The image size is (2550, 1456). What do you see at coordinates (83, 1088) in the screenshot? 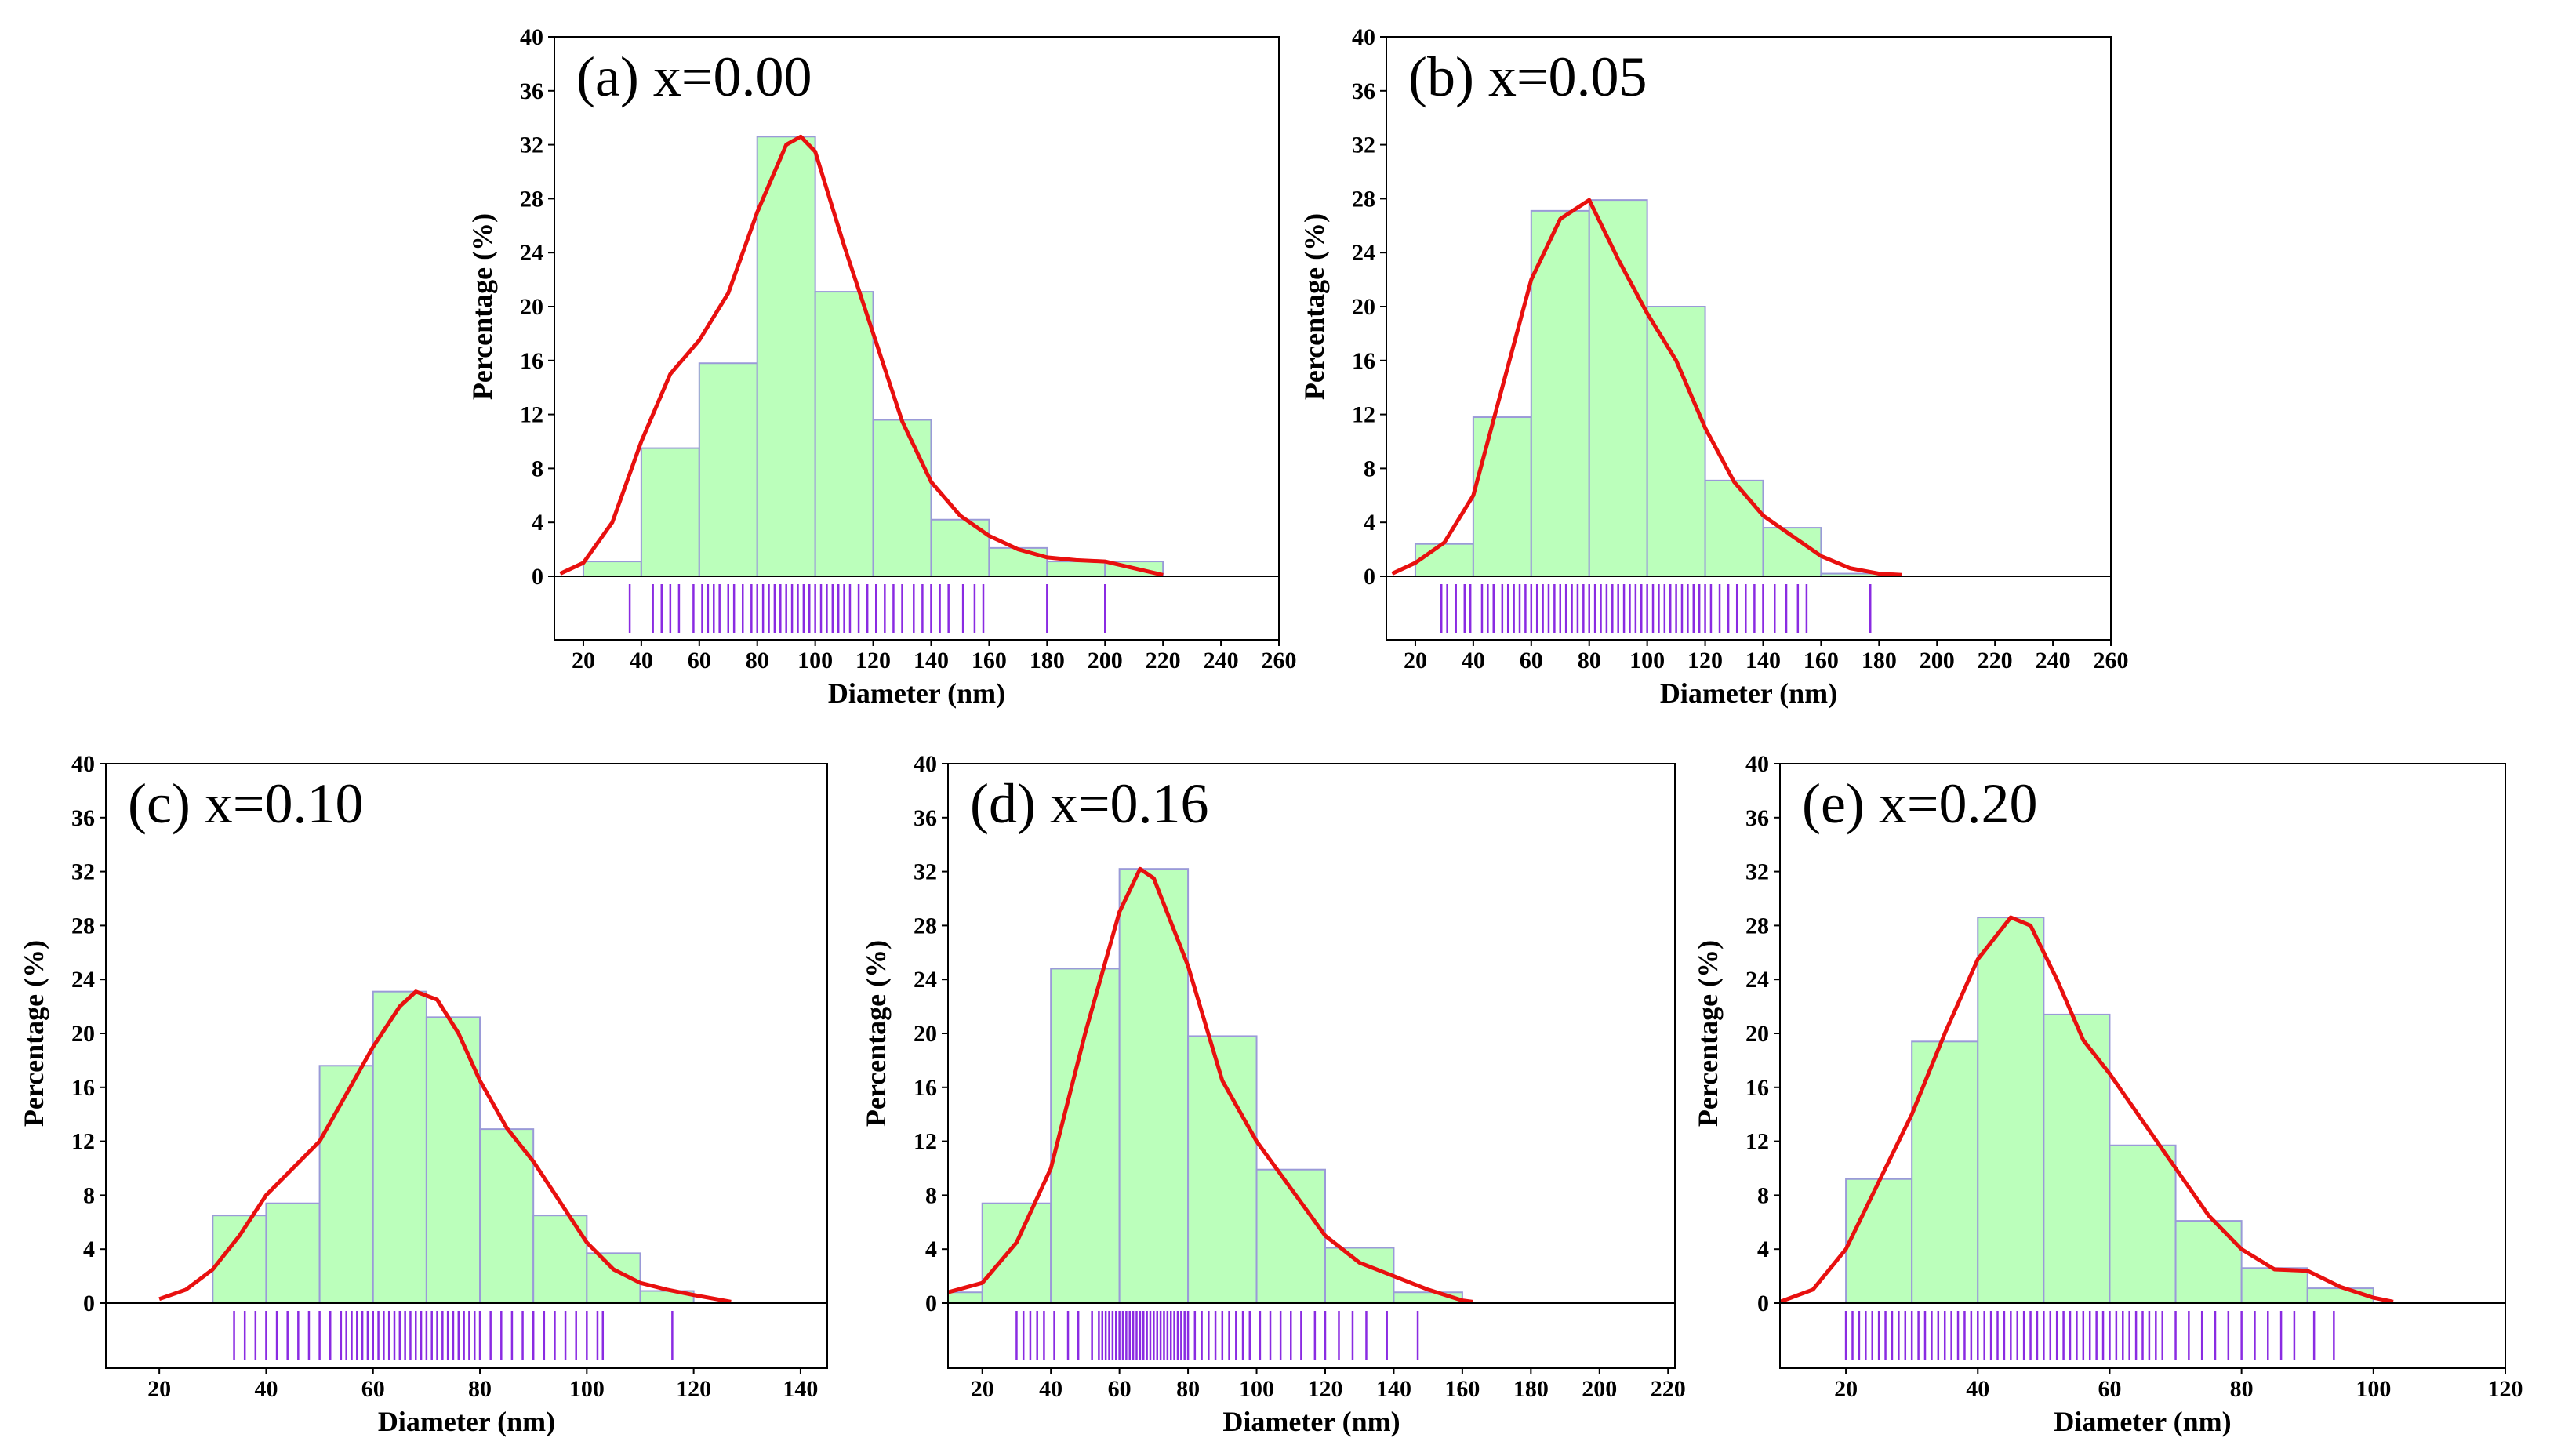
I see `y-tick-label: 16` at bounding box center [83, 1088].